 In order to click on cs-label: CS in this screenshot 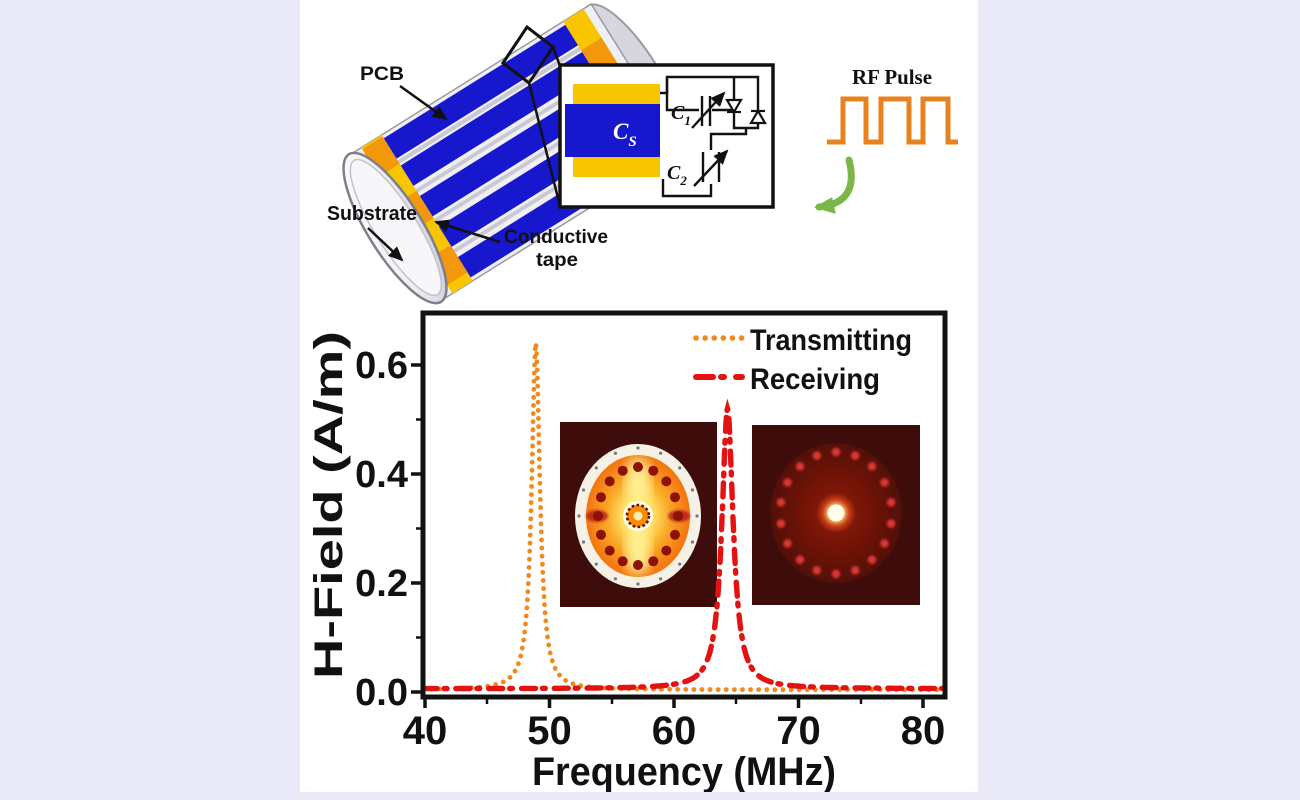, I will do `click(625, 134)`.